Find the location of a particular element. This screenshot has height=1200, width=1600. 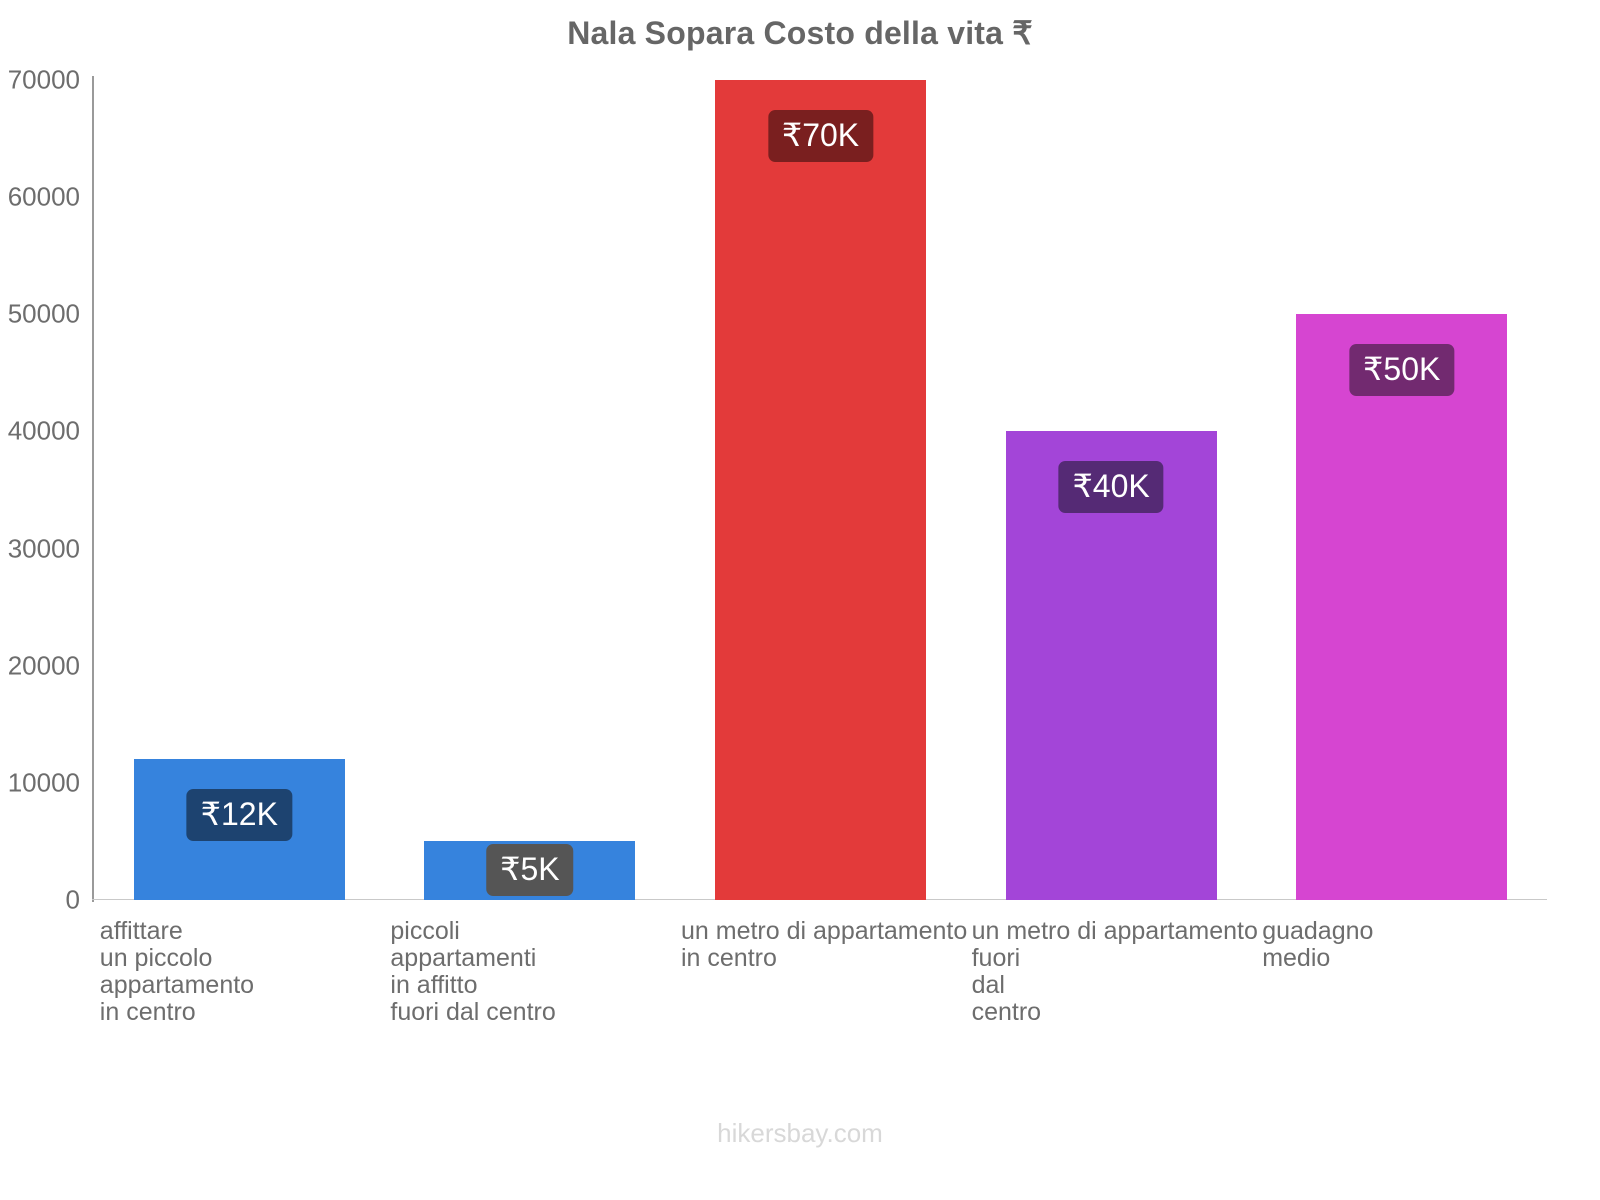

y-axis-tick-labels: 0 10000 20000 30000 40000 50000 60000 70000 is located at coordinates (43, 600).